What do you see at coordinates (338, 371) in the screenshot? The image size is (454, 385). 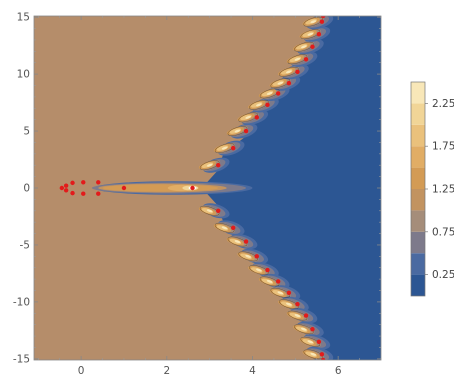 I see `x-tick-label: 6` at bounding box center [338, 371].